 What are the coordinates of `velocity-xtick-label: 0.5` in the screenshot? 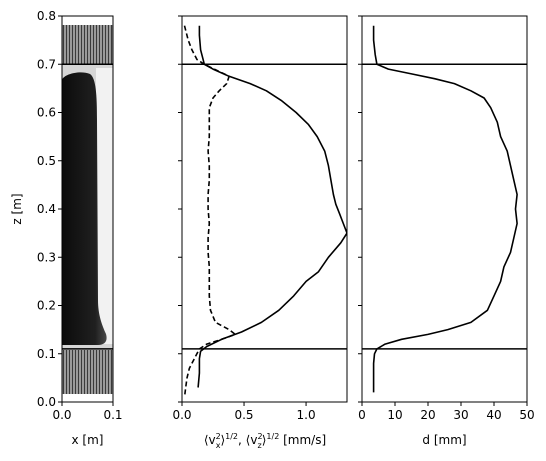 It's located at (243, 415).